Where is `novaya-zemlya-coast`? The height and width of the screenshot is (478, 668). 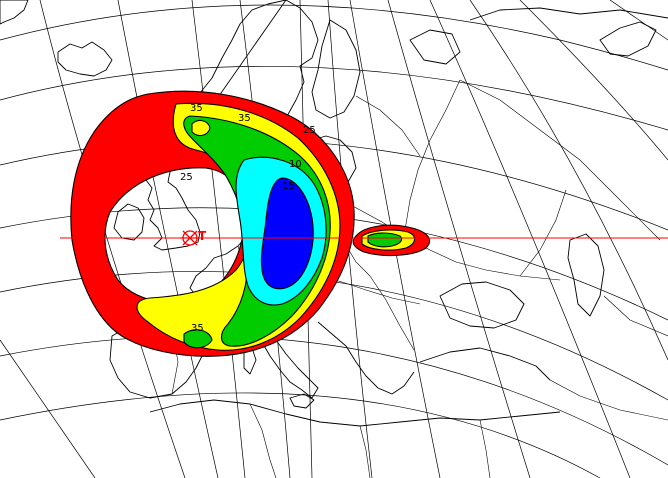
novaya-zemlya-coast is located at coordinates (628, 39).